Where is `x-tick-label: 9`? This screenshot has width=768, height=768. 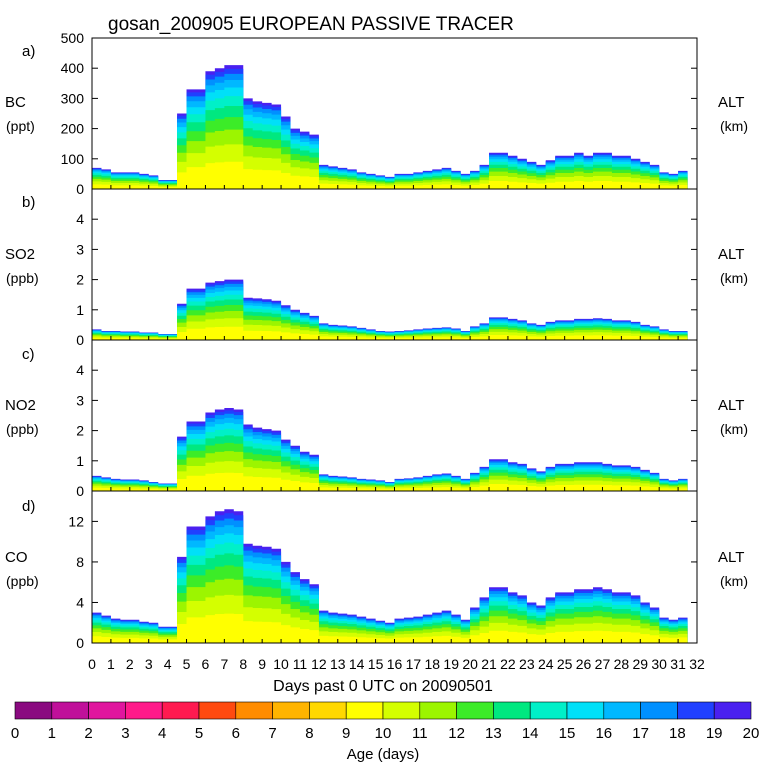 x-tick-label: 9 is located at coordinates (262, 664).